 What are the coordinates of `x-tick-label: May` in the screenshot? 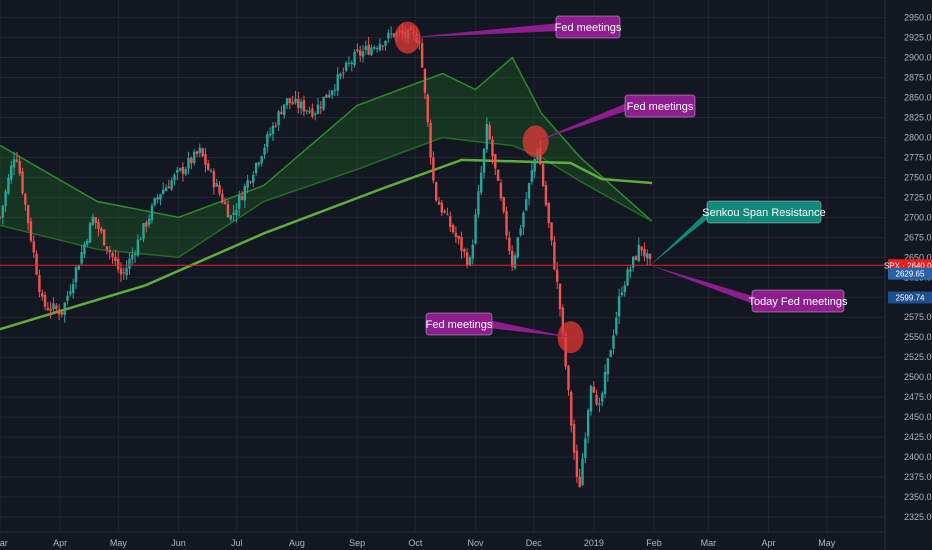 It's located at (827, 543).